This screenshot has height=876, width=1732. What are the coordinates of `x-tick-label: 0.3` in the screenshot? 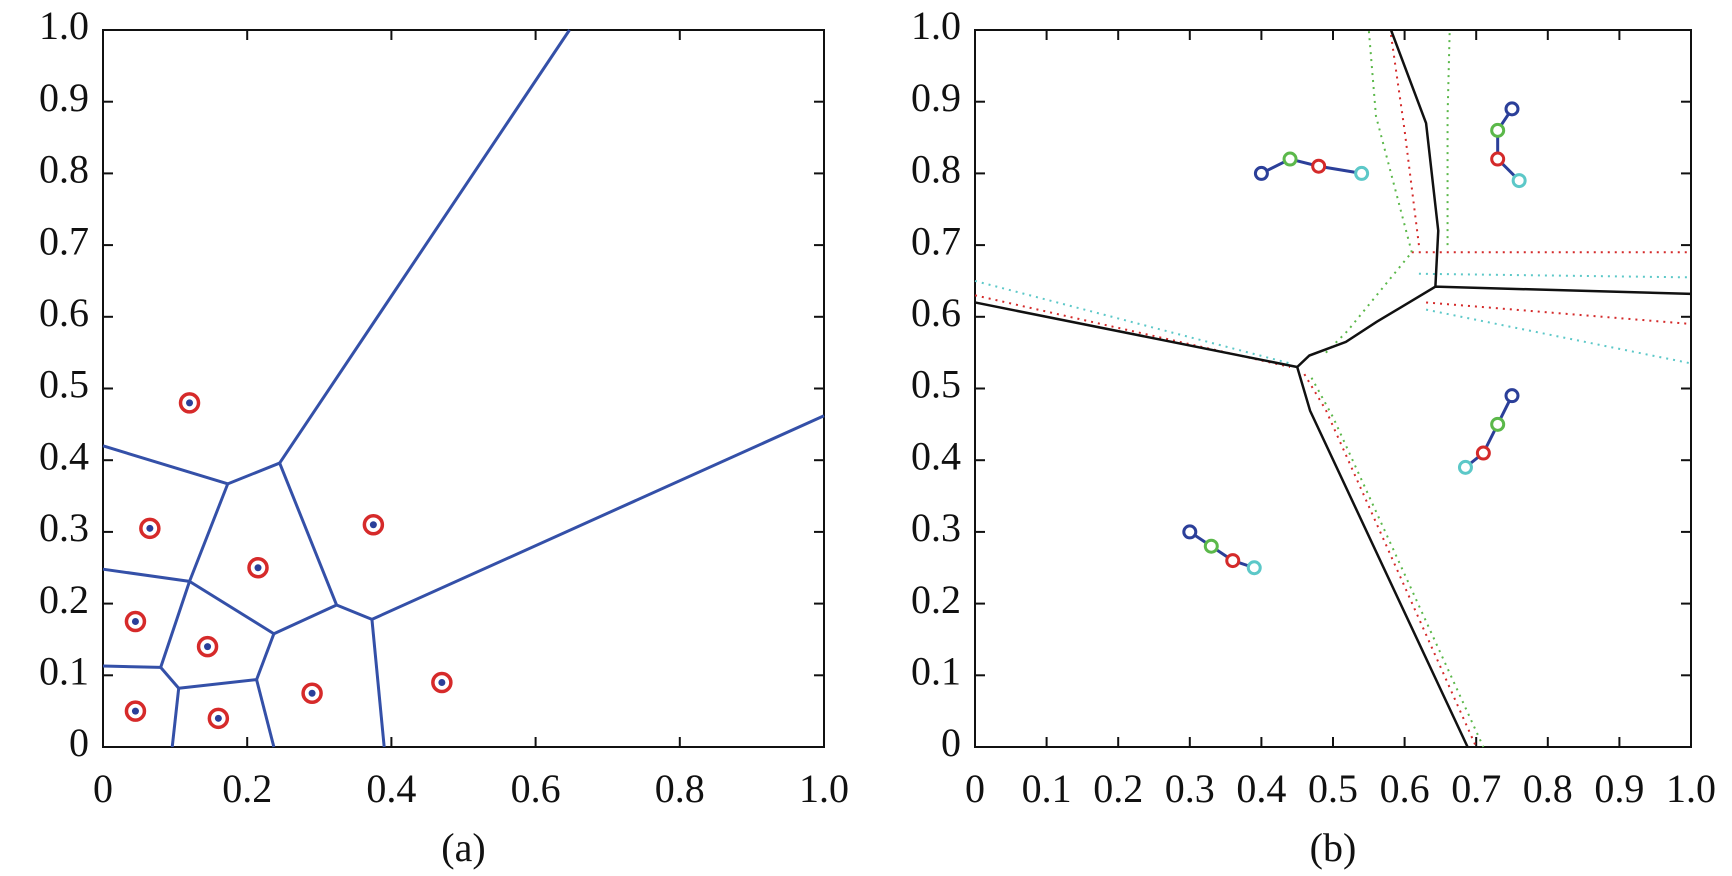 It's located at (1190, 788).